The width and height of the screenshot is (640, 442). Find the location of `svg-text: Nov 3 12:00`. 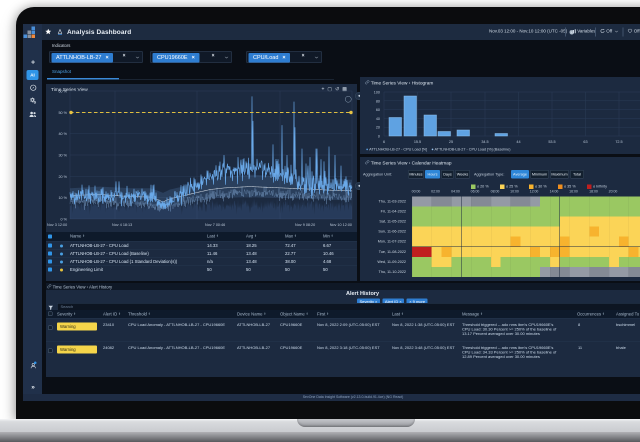

svg-text: Nov 3 12:00 is located at coordinates (57, 225).